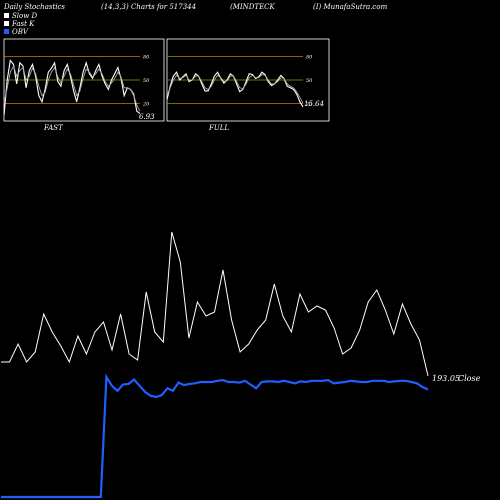 This screenshot has width=500, height=500. I want to click on fast-tick-label: 50, so click(146, 81).